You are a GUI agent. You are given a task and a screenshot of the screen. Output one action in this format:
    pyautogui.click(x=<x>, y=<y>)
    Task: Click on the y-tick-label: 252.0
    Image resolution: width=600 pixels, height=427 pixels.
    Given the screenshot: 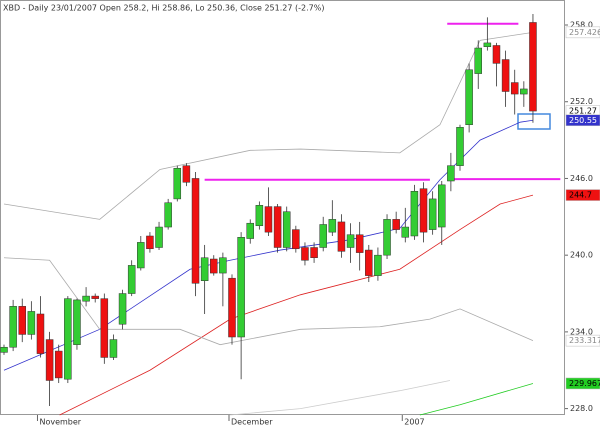 What is the action you would take?
    pyautogui.click(x=581, y=101)
    